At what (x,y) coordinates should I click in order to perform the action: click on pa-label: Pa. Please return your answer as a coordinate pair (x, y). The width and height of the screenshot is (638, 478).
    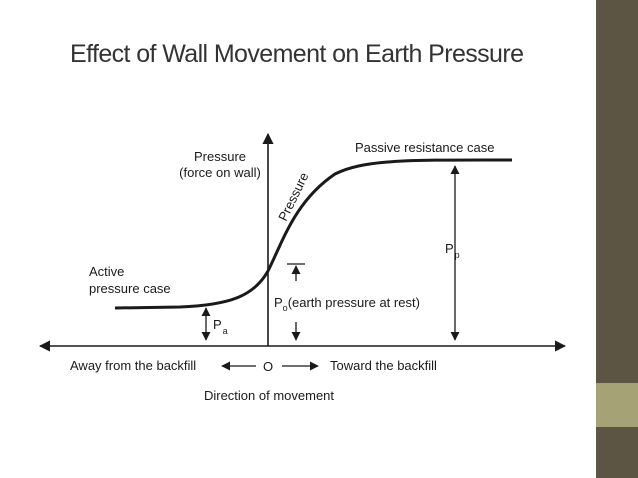
    Looking at the image, I should click on (220, 326).